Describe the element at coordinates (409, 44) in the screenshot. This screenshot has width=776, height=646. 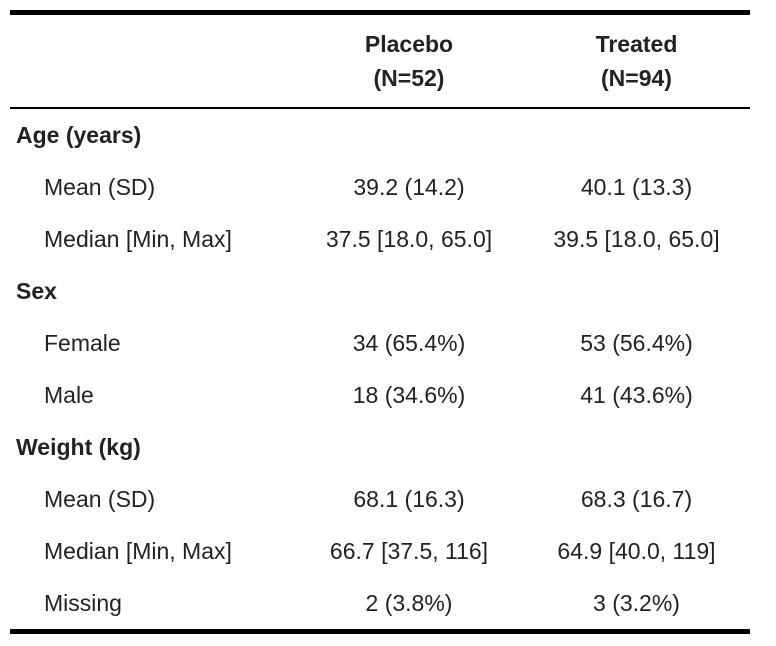
I see `header-placebo-name: Placebo` at that location.